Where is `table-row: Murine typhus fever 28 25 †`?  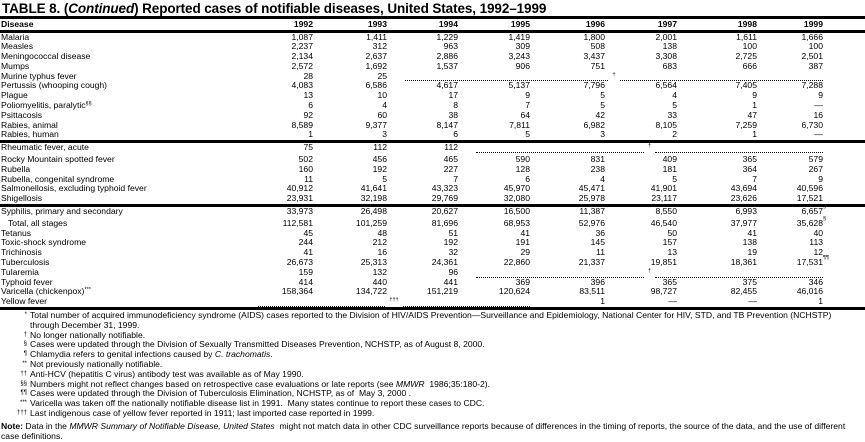
table-row: Murine typhus fever 28 25 † is located at coordinates (432, 76).